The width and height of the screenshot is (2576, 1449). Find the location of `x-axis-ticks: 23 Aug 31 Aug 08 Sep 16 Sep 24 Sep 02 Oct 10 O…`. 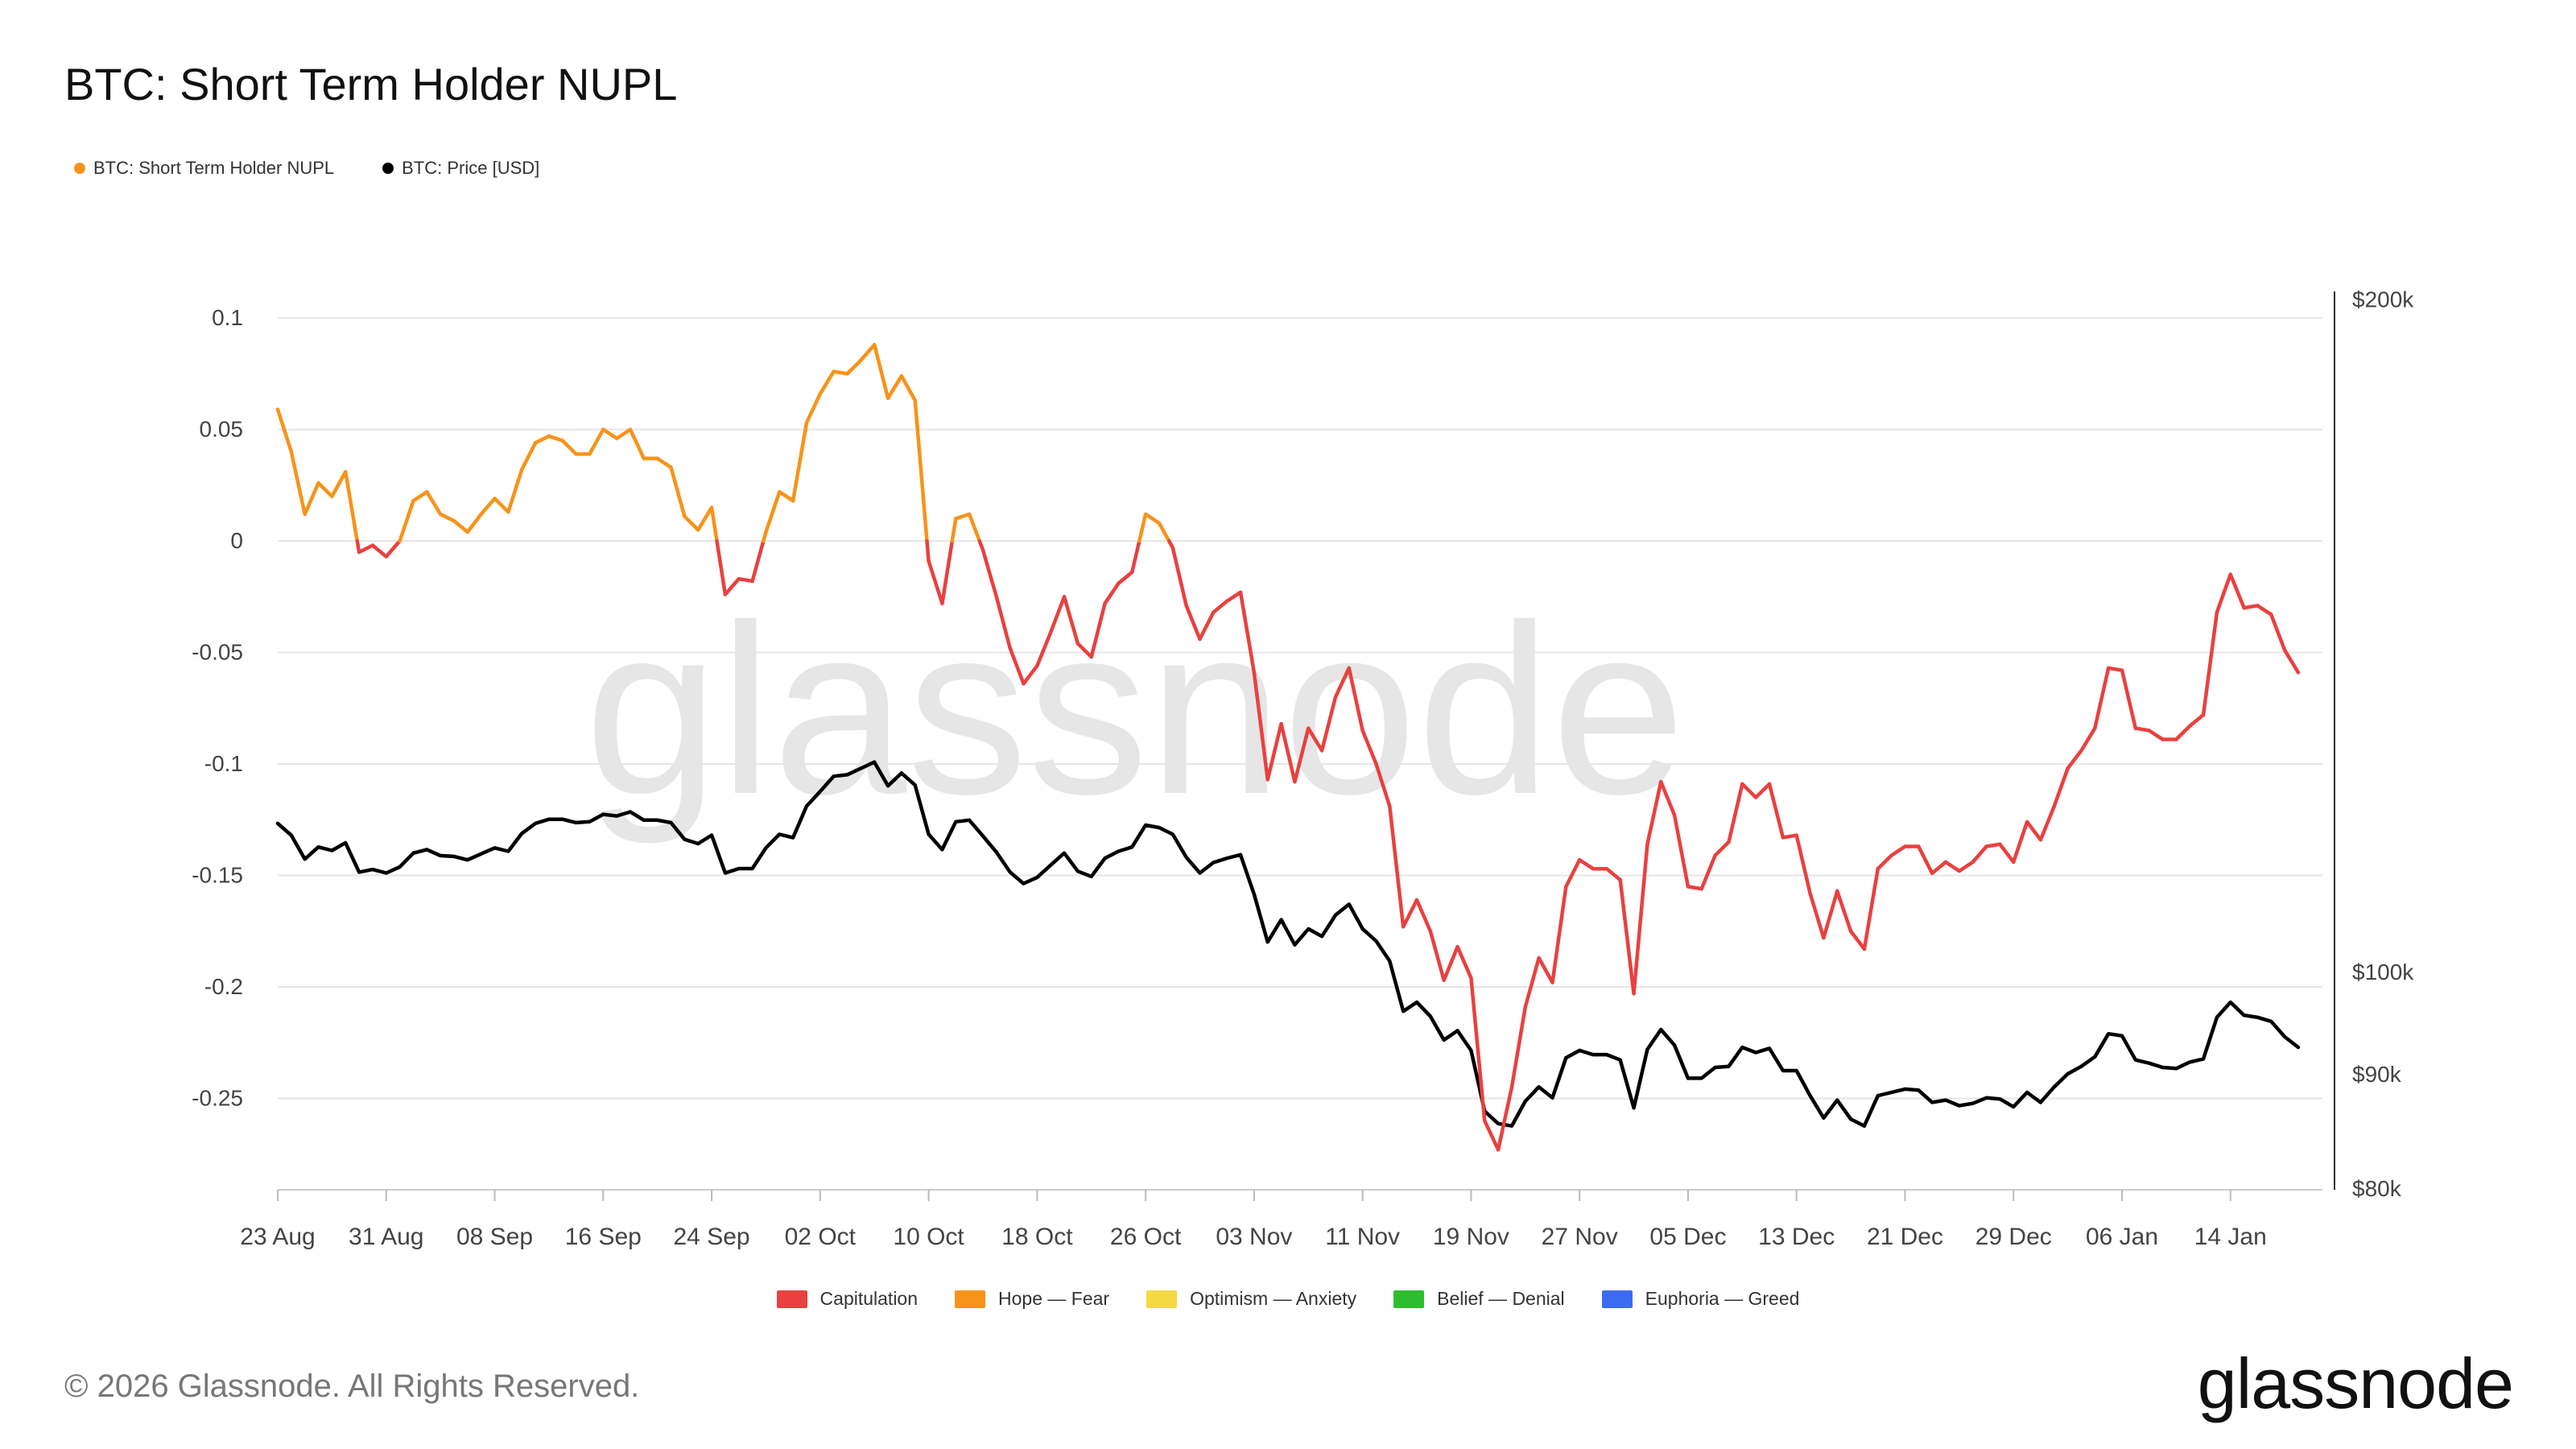

x-axis-ticks: 23 Aug 31 Aug 08 Sep 16 Sep 24 Sep 02 Oct 10 O… is located at coordinates (1253, 1220).